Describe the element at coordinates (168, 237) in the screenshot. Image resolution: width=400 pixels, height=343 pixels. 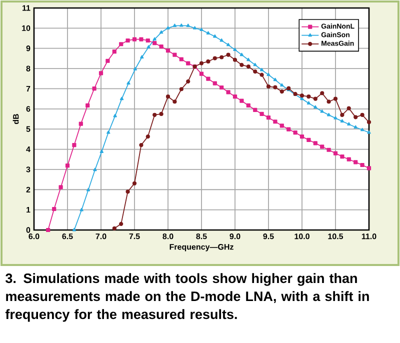
I see `x-tick-label: 8.0` at that location.